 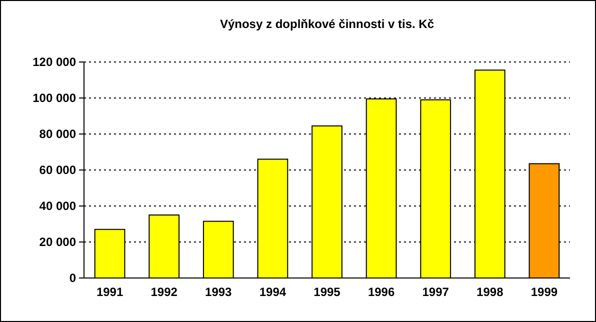 What do you see at coordinates (272, 292) in the screenshot?
I see `x-tick-label: 1994` at bounding box center [272, 292].